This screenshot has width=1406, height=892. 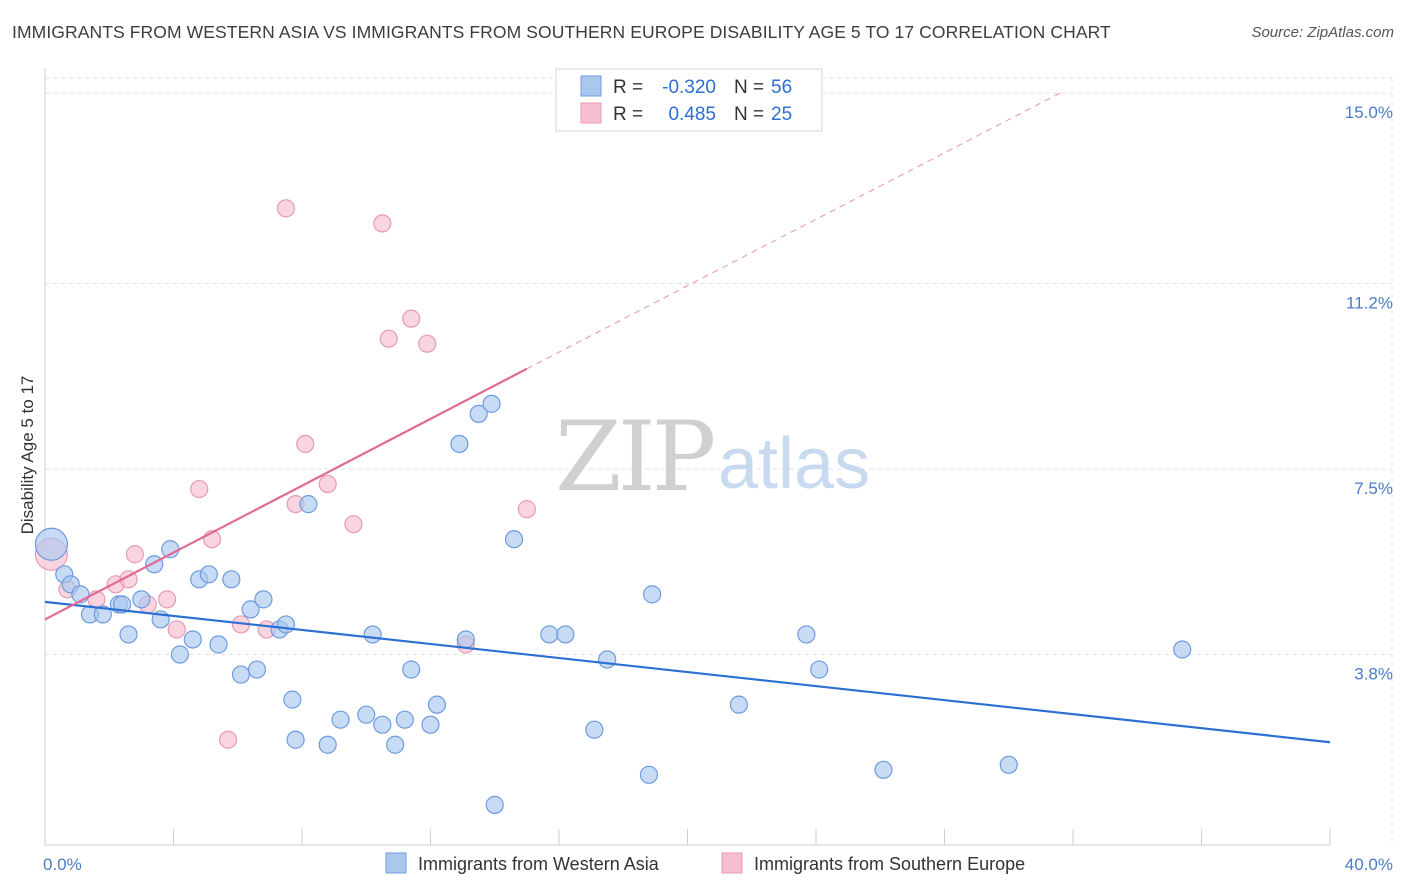 What do you see at coordinates (1369, 393) in the screenshot?
I see `y-tick-labels: 3.8% 7.5% 11.2% 15.0%` at bounding box center [1369, 393].